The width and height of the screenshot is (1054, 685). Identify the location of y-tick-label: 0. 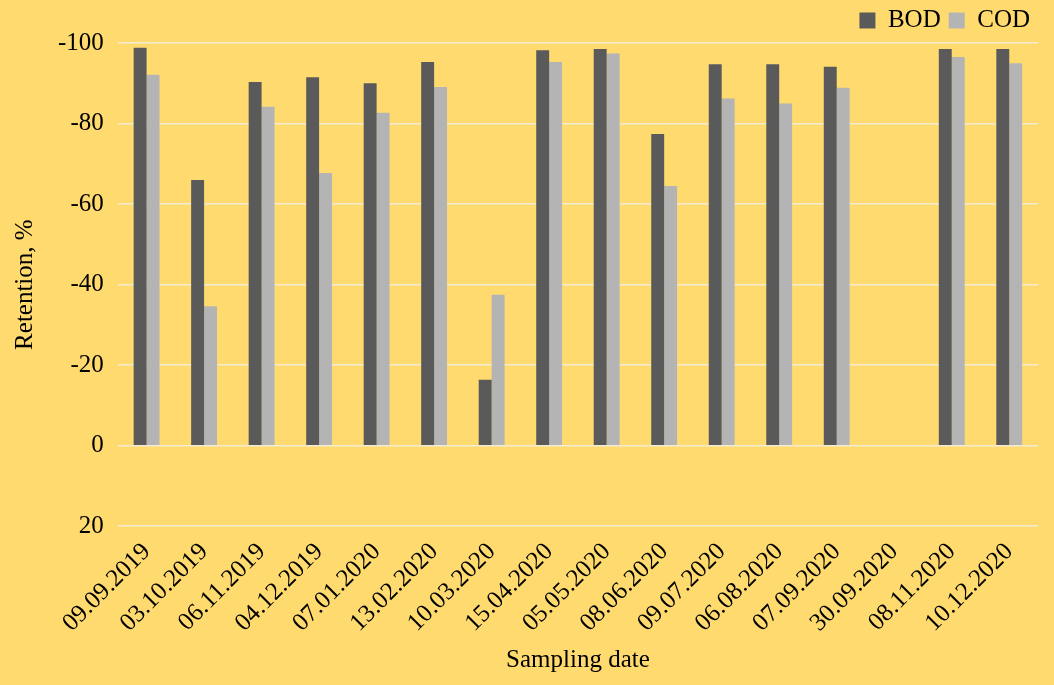
(97, 444).